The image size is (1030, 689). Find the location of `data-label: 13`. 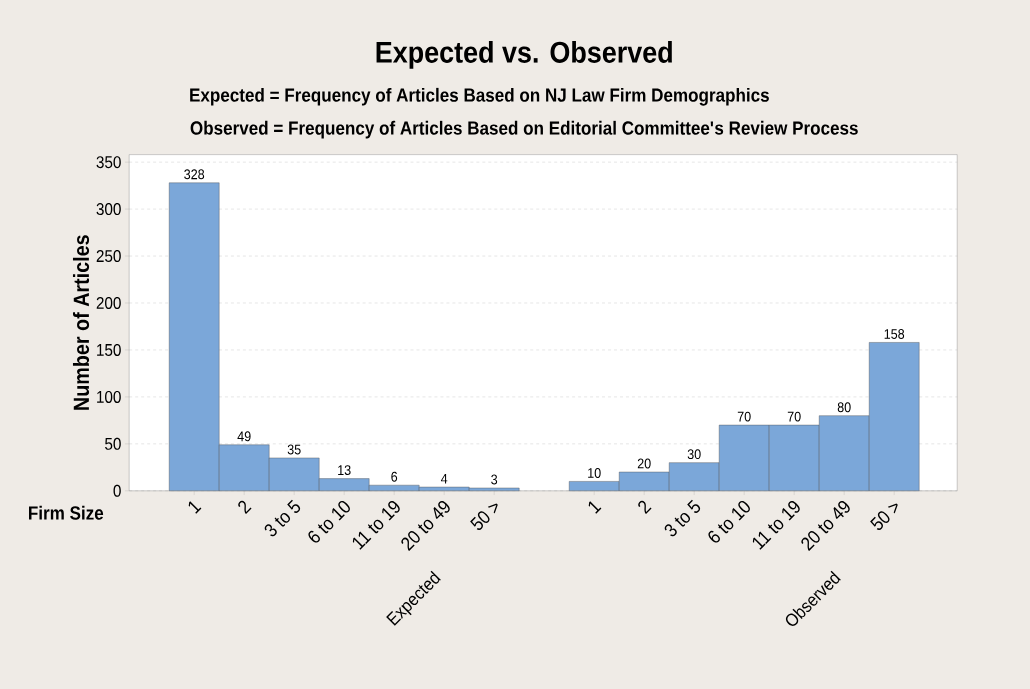

data-label: 13 is located at coordinates (344, 470).